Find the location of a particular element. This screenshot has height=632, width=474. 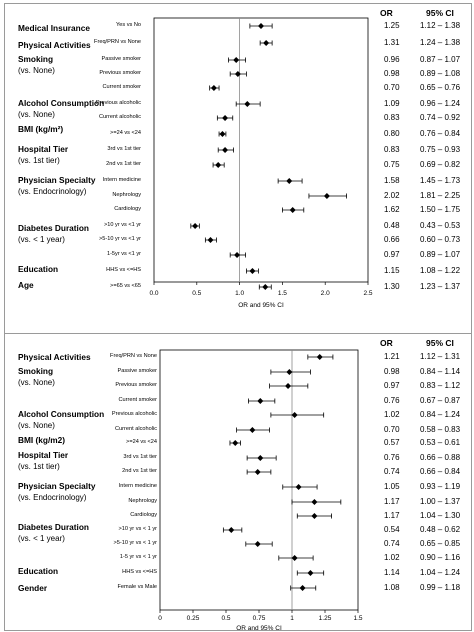

or-value: 0.98 is located at coordinates (392, 73).